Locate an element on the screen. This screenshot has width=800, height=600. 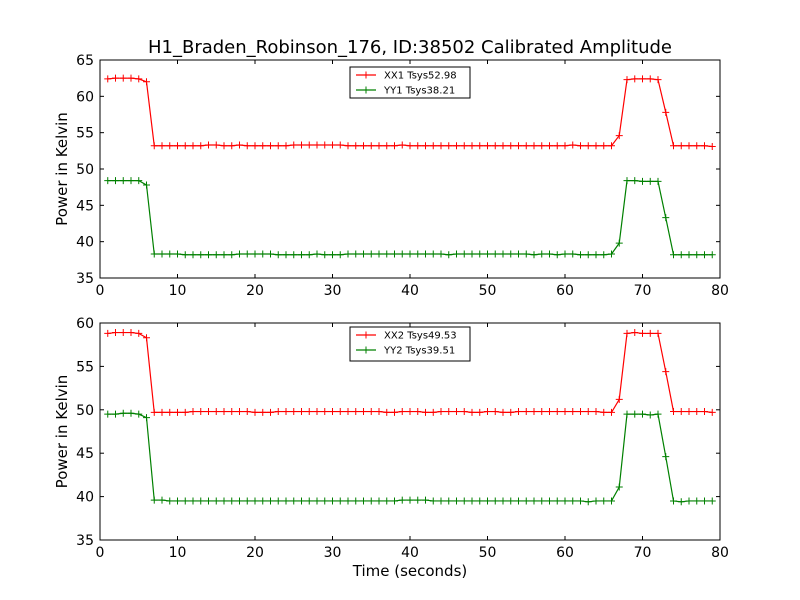
legend-marker is located at coordinates (366, 335).